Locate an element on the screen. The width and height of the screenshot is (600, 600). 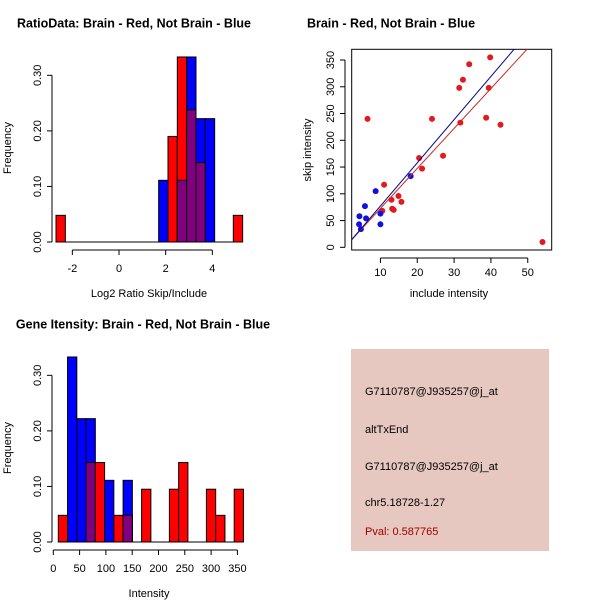
chart-title: Brain - Red, Not Brain - Blue is located at coordinates (391, 23).